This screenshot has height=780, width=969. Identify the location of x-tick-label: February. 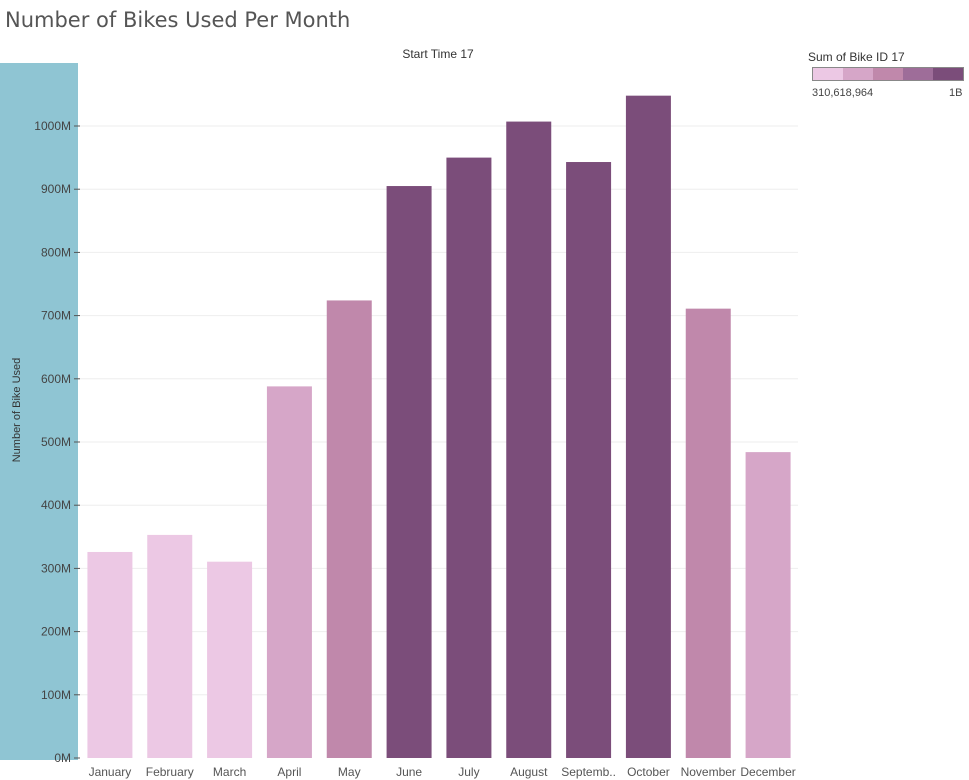
(170, 772).